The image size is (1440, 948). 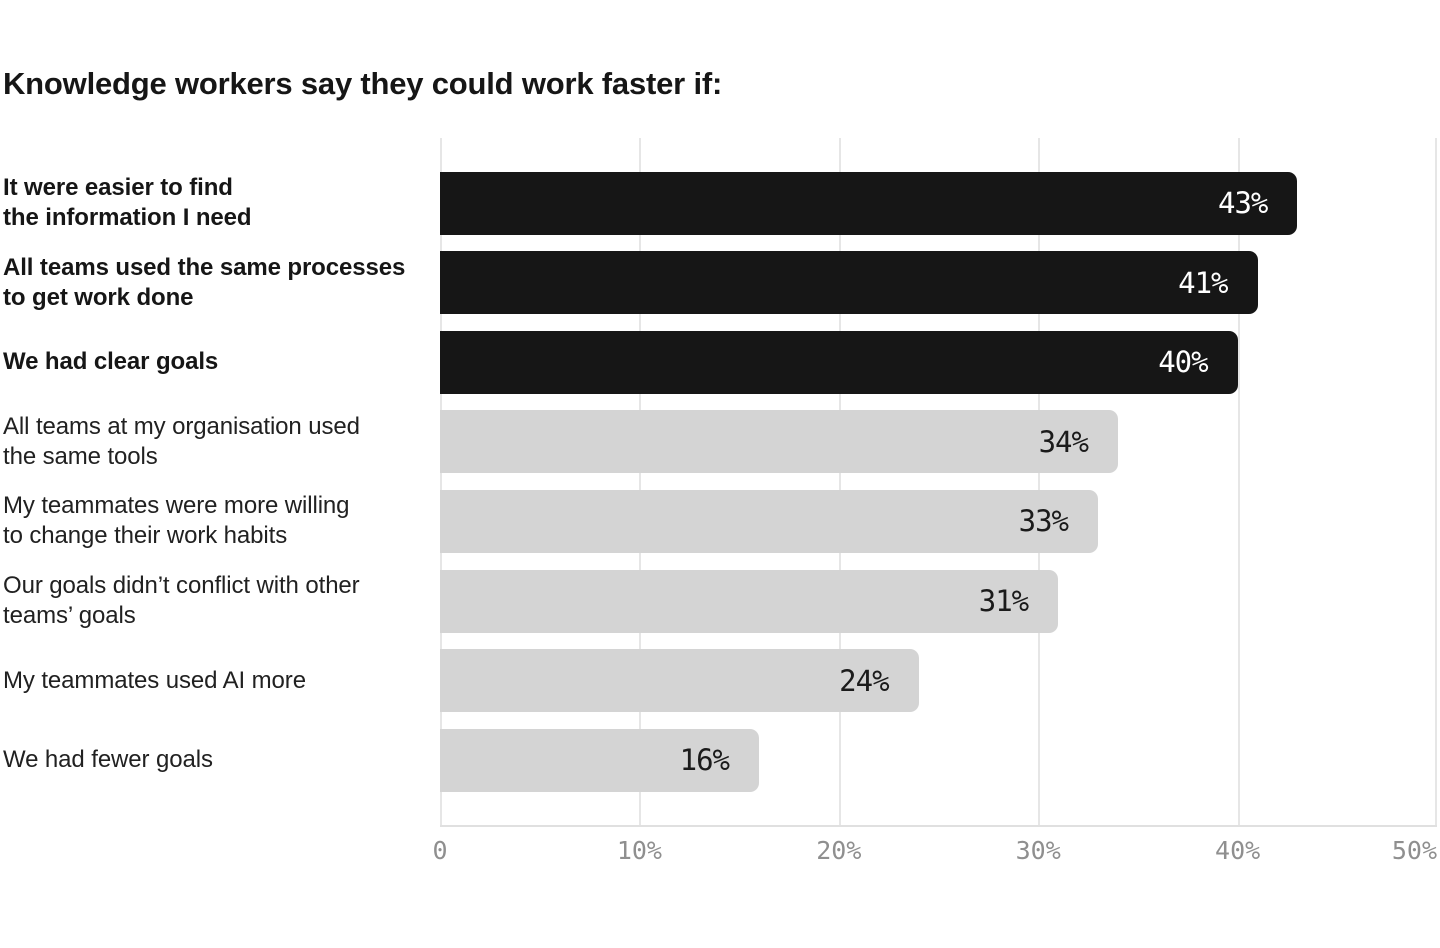 What do you see at coordinates (749, 601) in the screenshot?
I see `bar: 31%` at bounding box center [749, 601].